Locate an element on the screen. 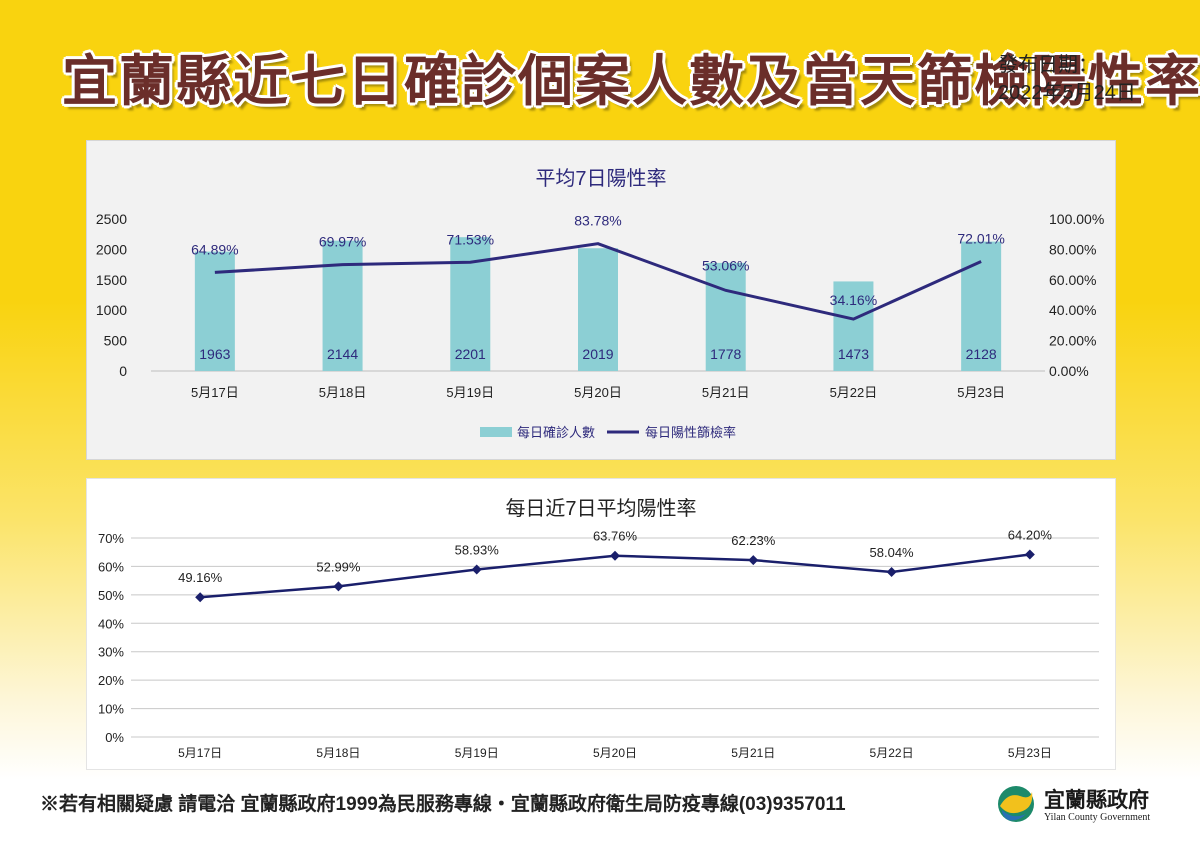 The height and width of the screenshot is (848, 1200). y2-axis-tick-label: 100.00% is located at coordinates (1076, 219).